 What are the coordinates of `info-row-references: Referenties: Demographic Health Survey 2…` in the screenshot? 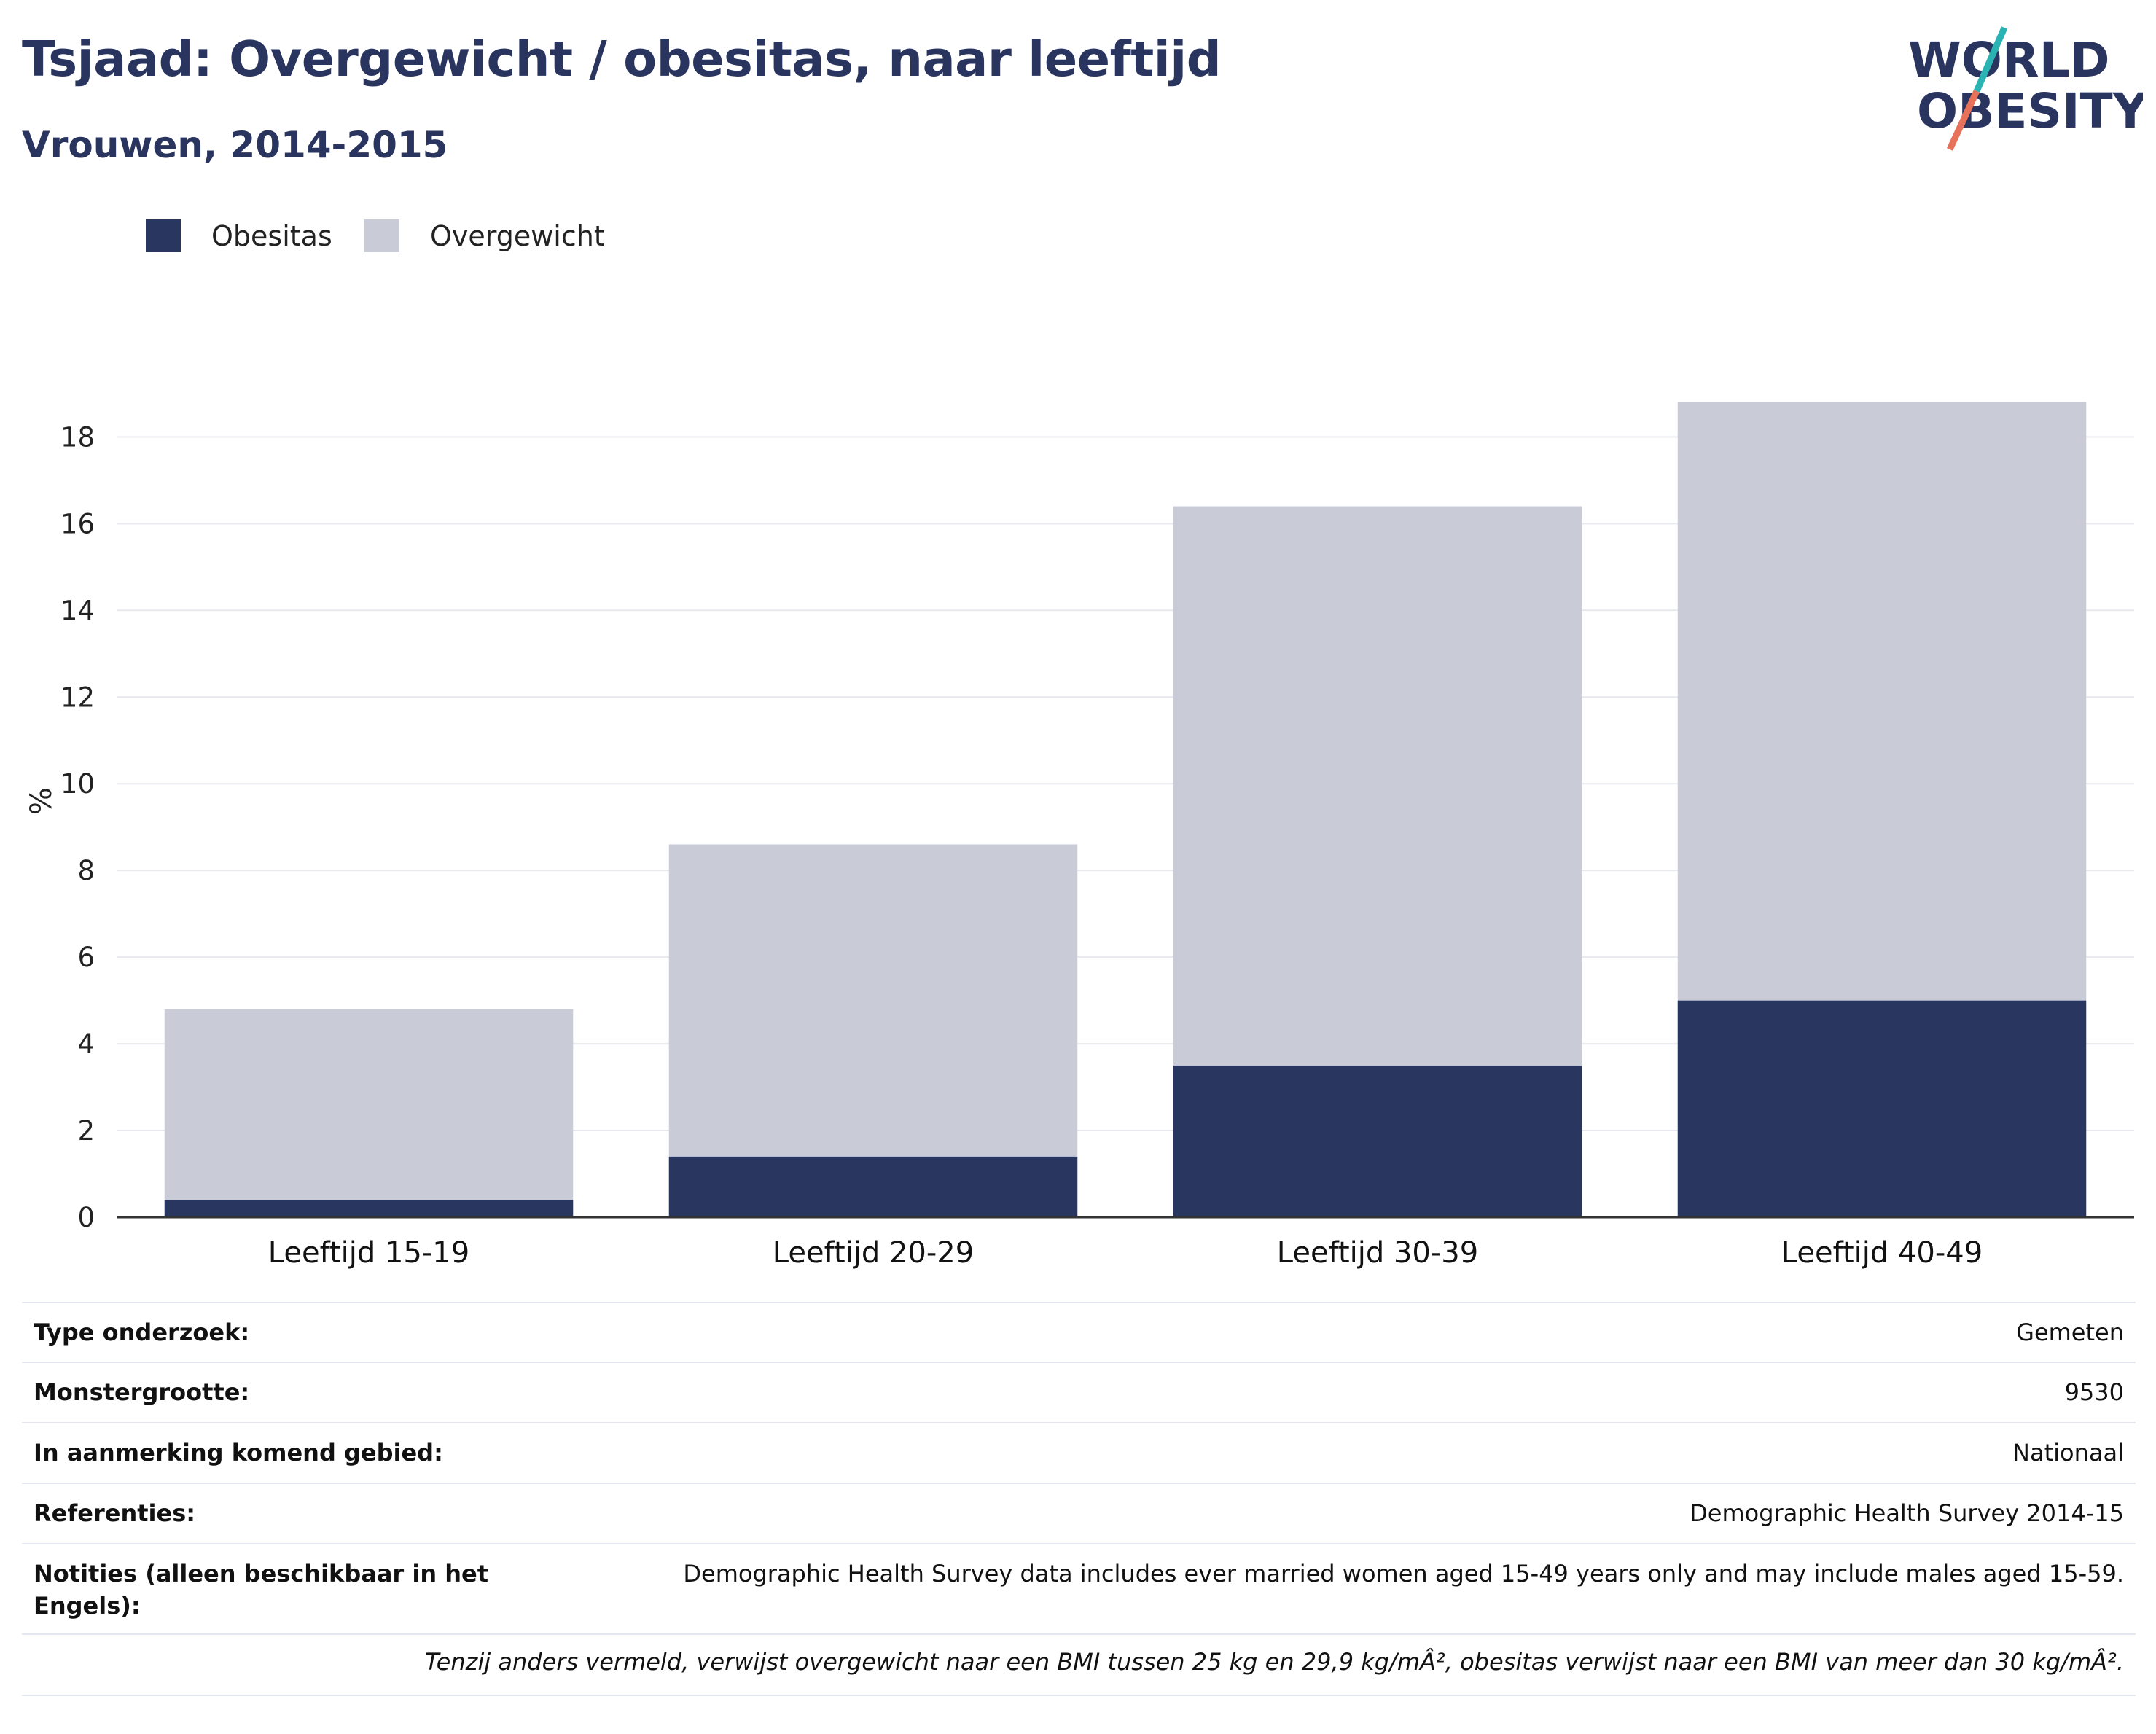 It's located at (1079, 1513).